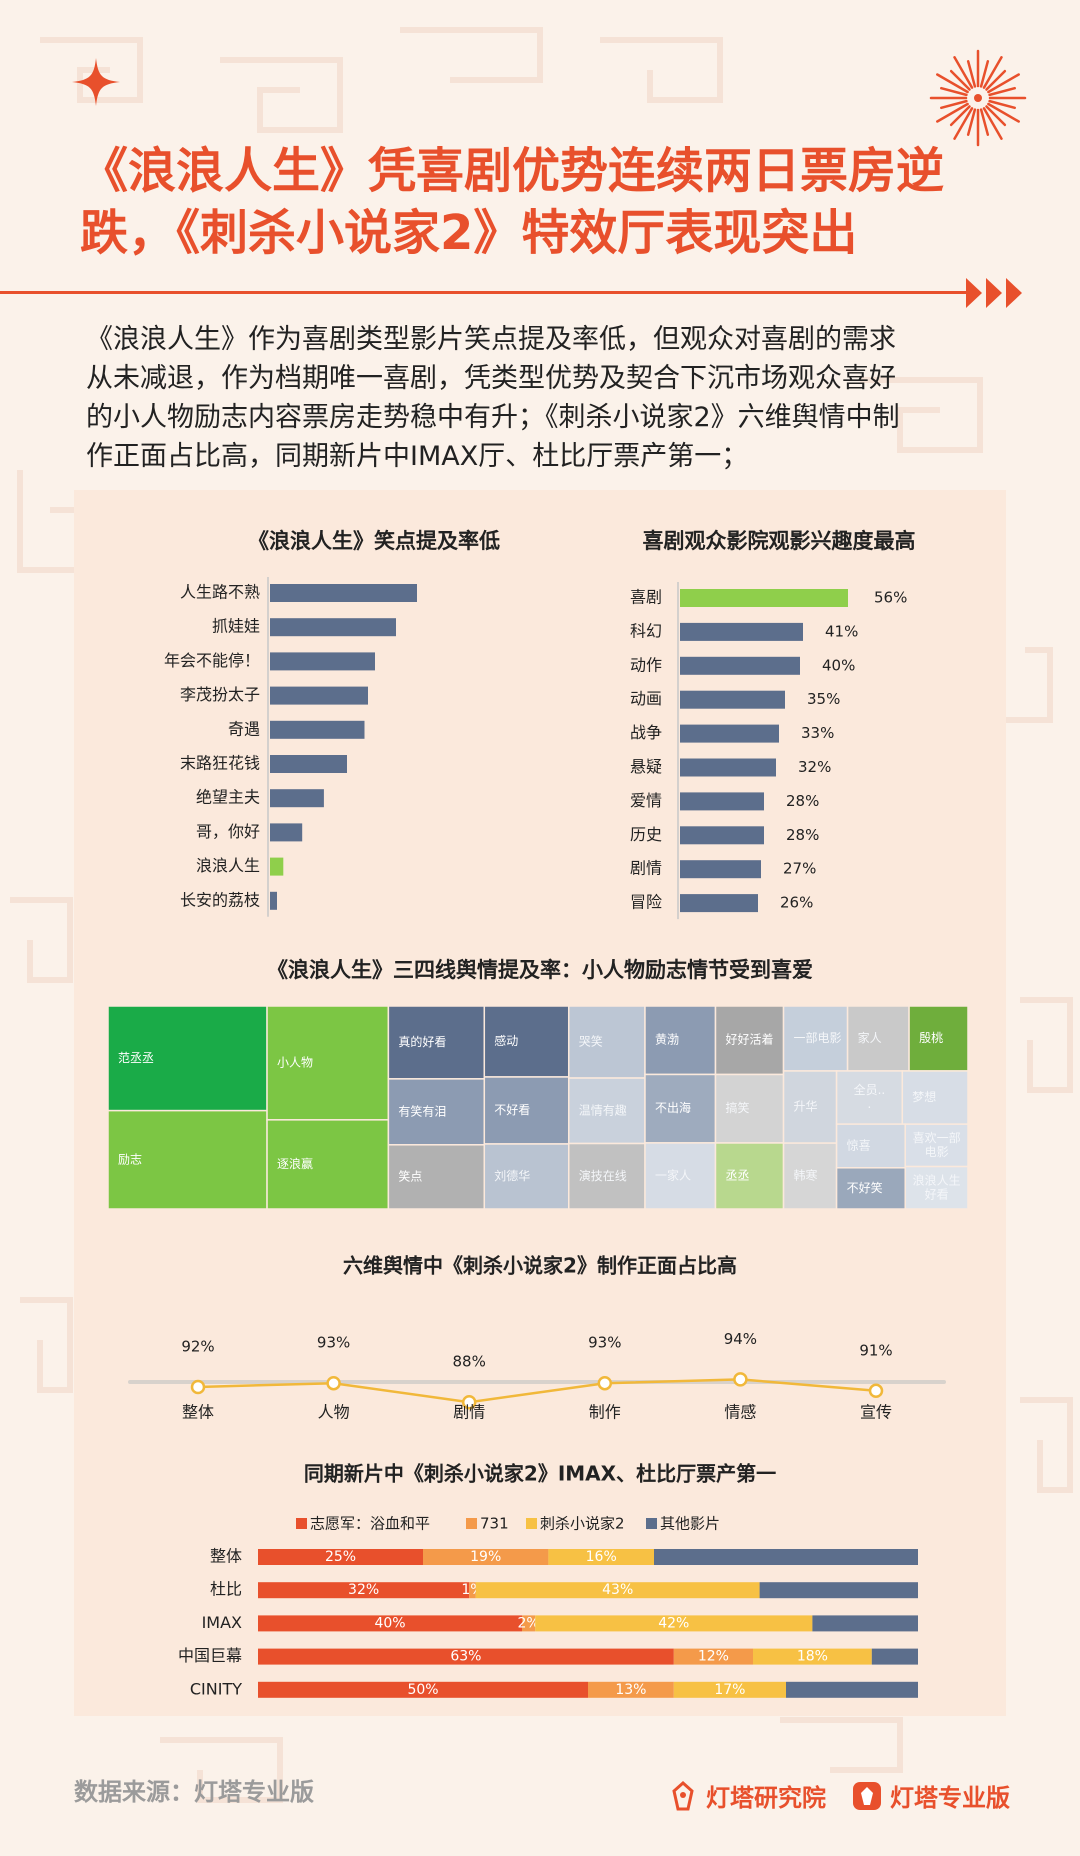  I want to click on chart5-legend-label: 731, so click(494, 1524).